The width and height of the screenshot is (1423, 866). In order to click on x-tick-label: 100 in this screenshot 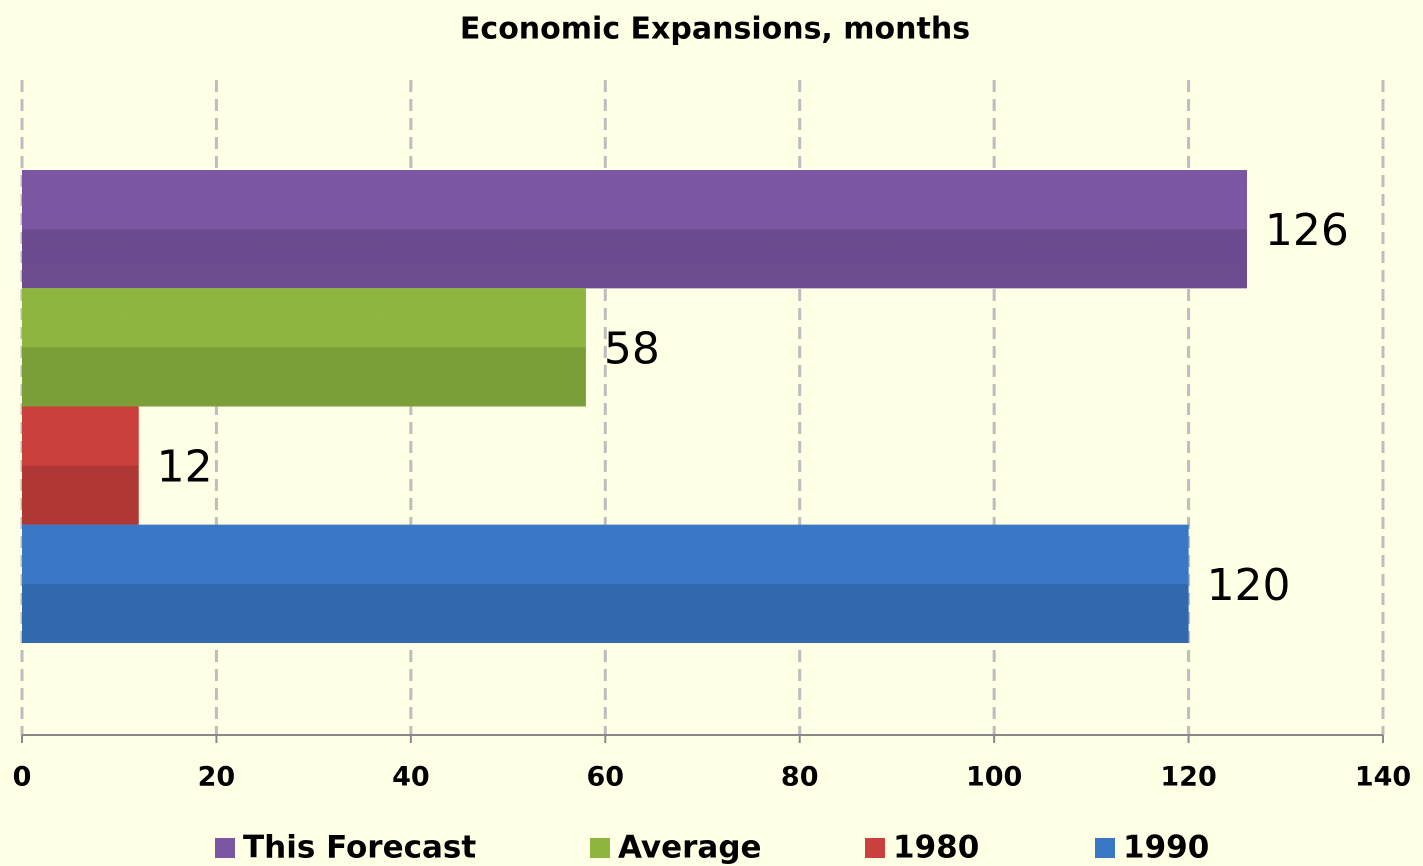, I will do `click(994, 777)`.